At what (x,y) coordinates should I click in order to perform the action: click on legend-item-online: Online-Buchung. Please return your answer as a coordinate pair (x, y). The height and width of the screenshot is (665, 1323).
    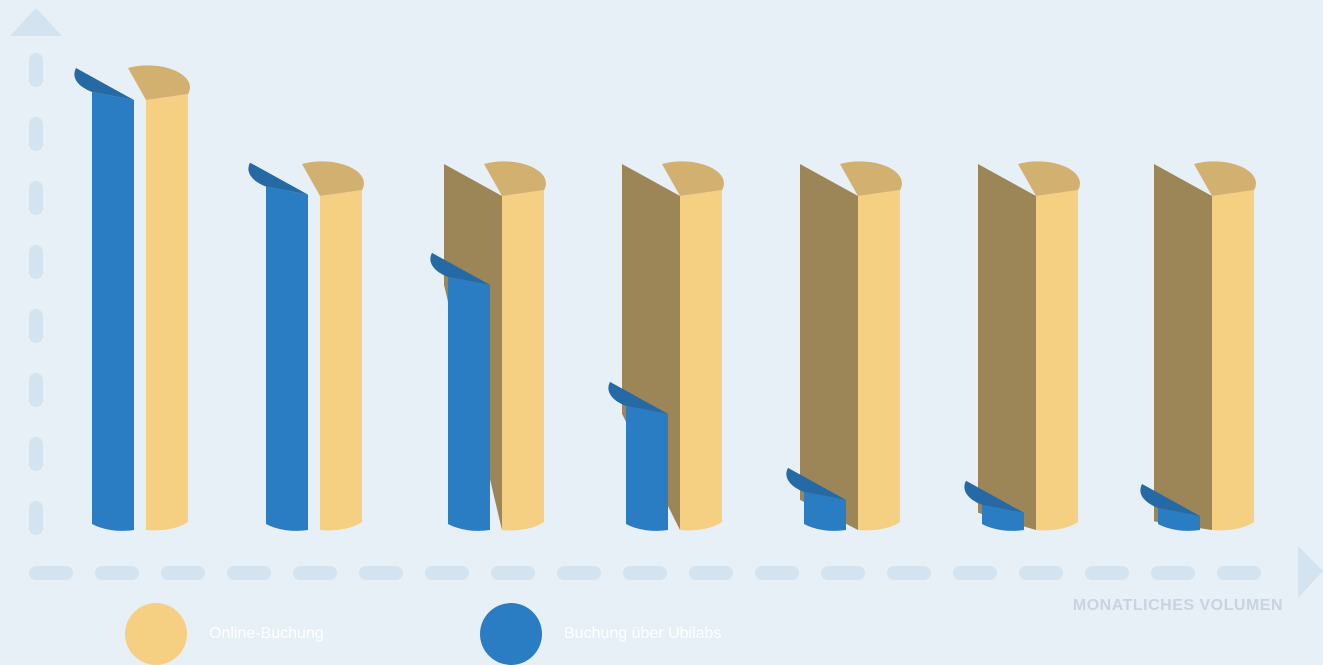
    Looking at the image, I should click on (224, 634).